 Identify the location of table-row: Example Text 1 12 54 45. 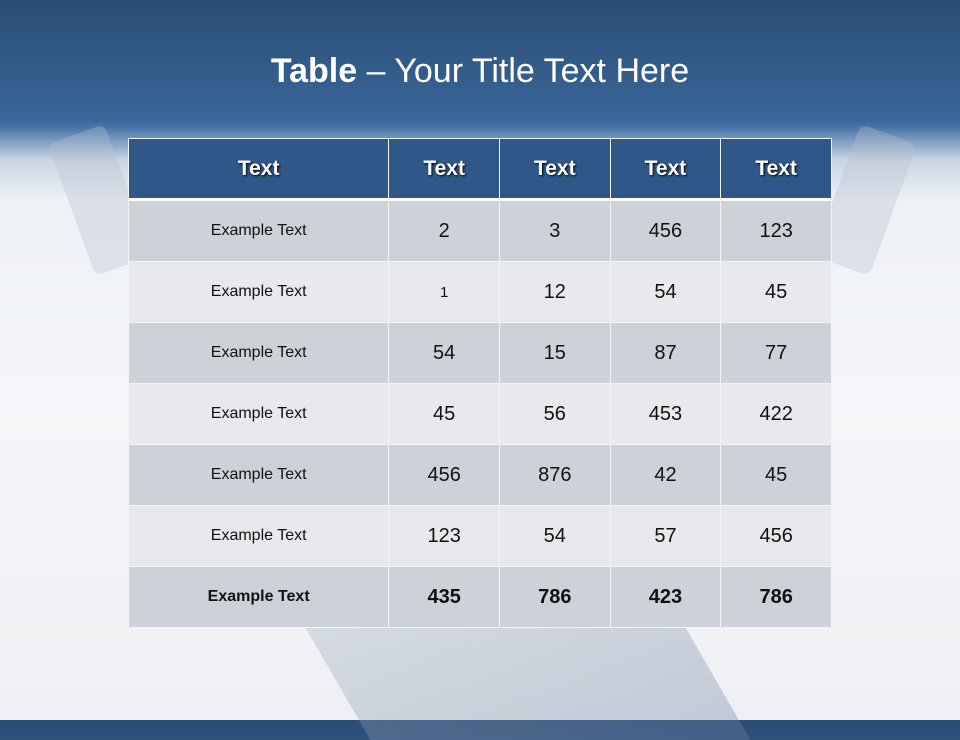
(479, 292).